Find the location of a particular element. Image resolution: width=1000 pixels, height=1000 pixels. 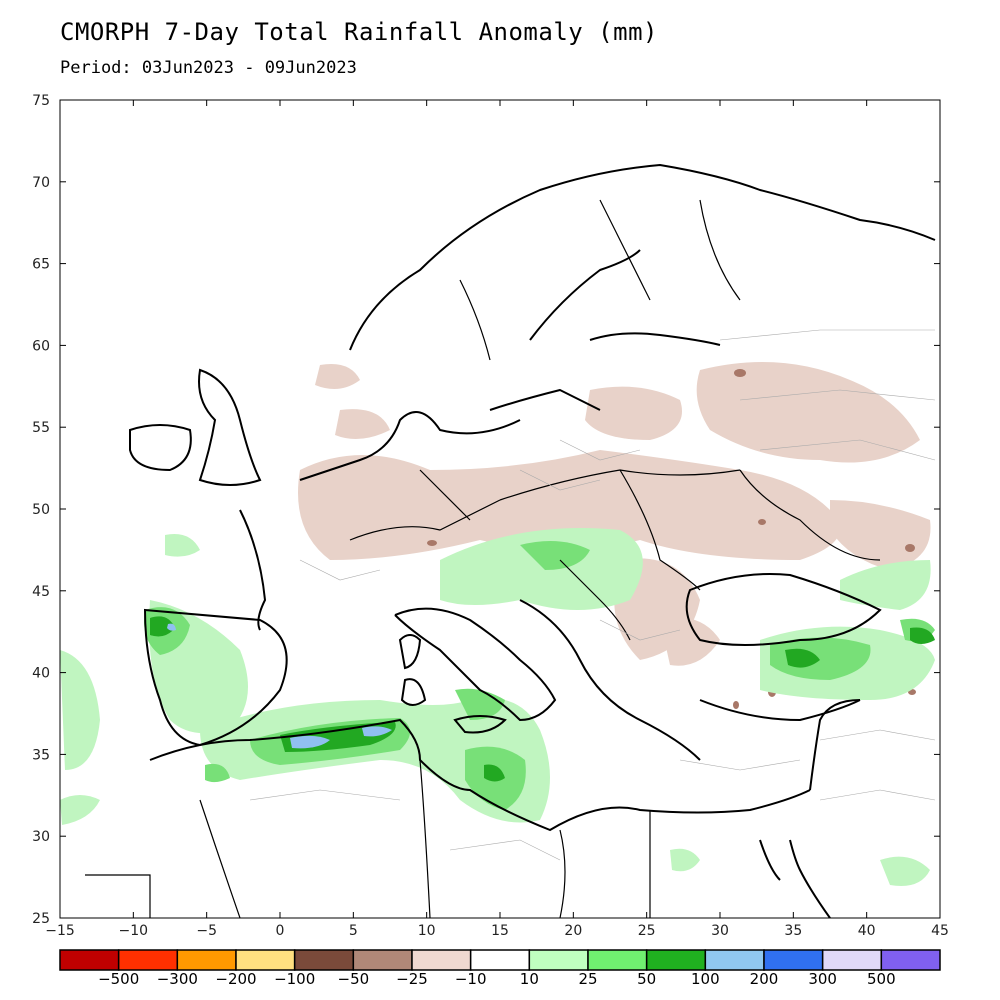

lat-tick-label: 55 is located at coordinates (41, 428).